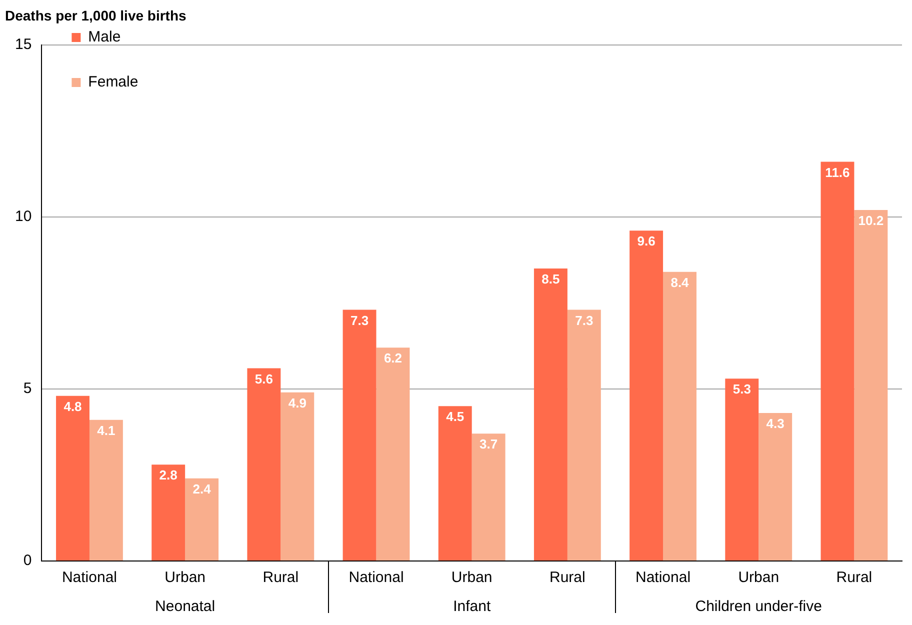  What do you see at coordinates (27, 561) in the screenshot?
I see `y-tick-label: 0` at bounding box center [27, 561].